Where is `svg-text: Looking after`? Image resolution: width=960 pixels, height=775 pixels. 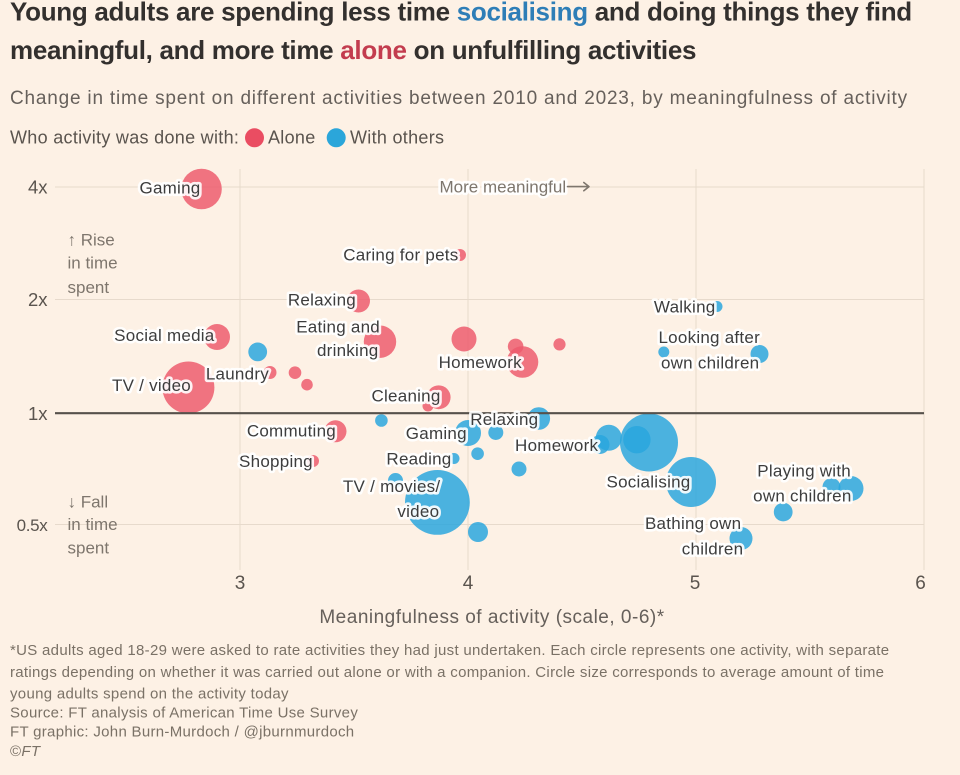
svg-text: Looking after is located at coordinates (709, 337).